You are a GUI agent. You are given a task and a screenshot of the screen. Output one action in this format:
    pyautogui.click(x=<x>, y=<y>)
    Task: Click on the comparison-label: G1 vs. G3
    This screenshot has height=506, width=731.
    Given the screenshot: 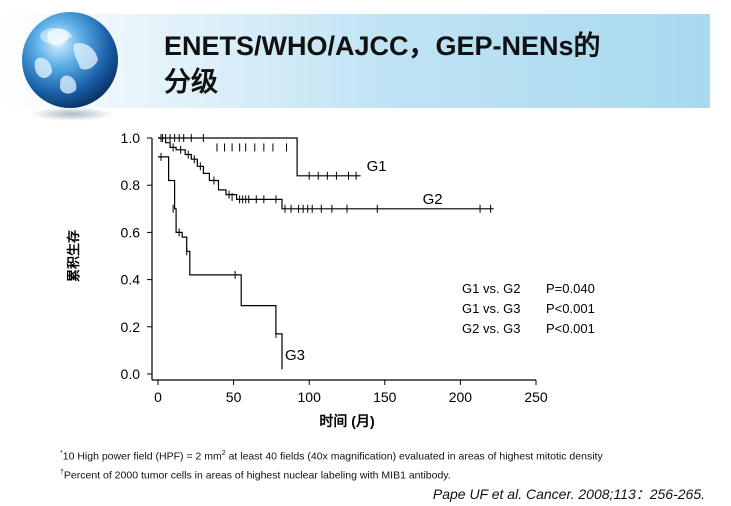 What is the action you would take?
    pyautogui.click(x=491, y=308)
    